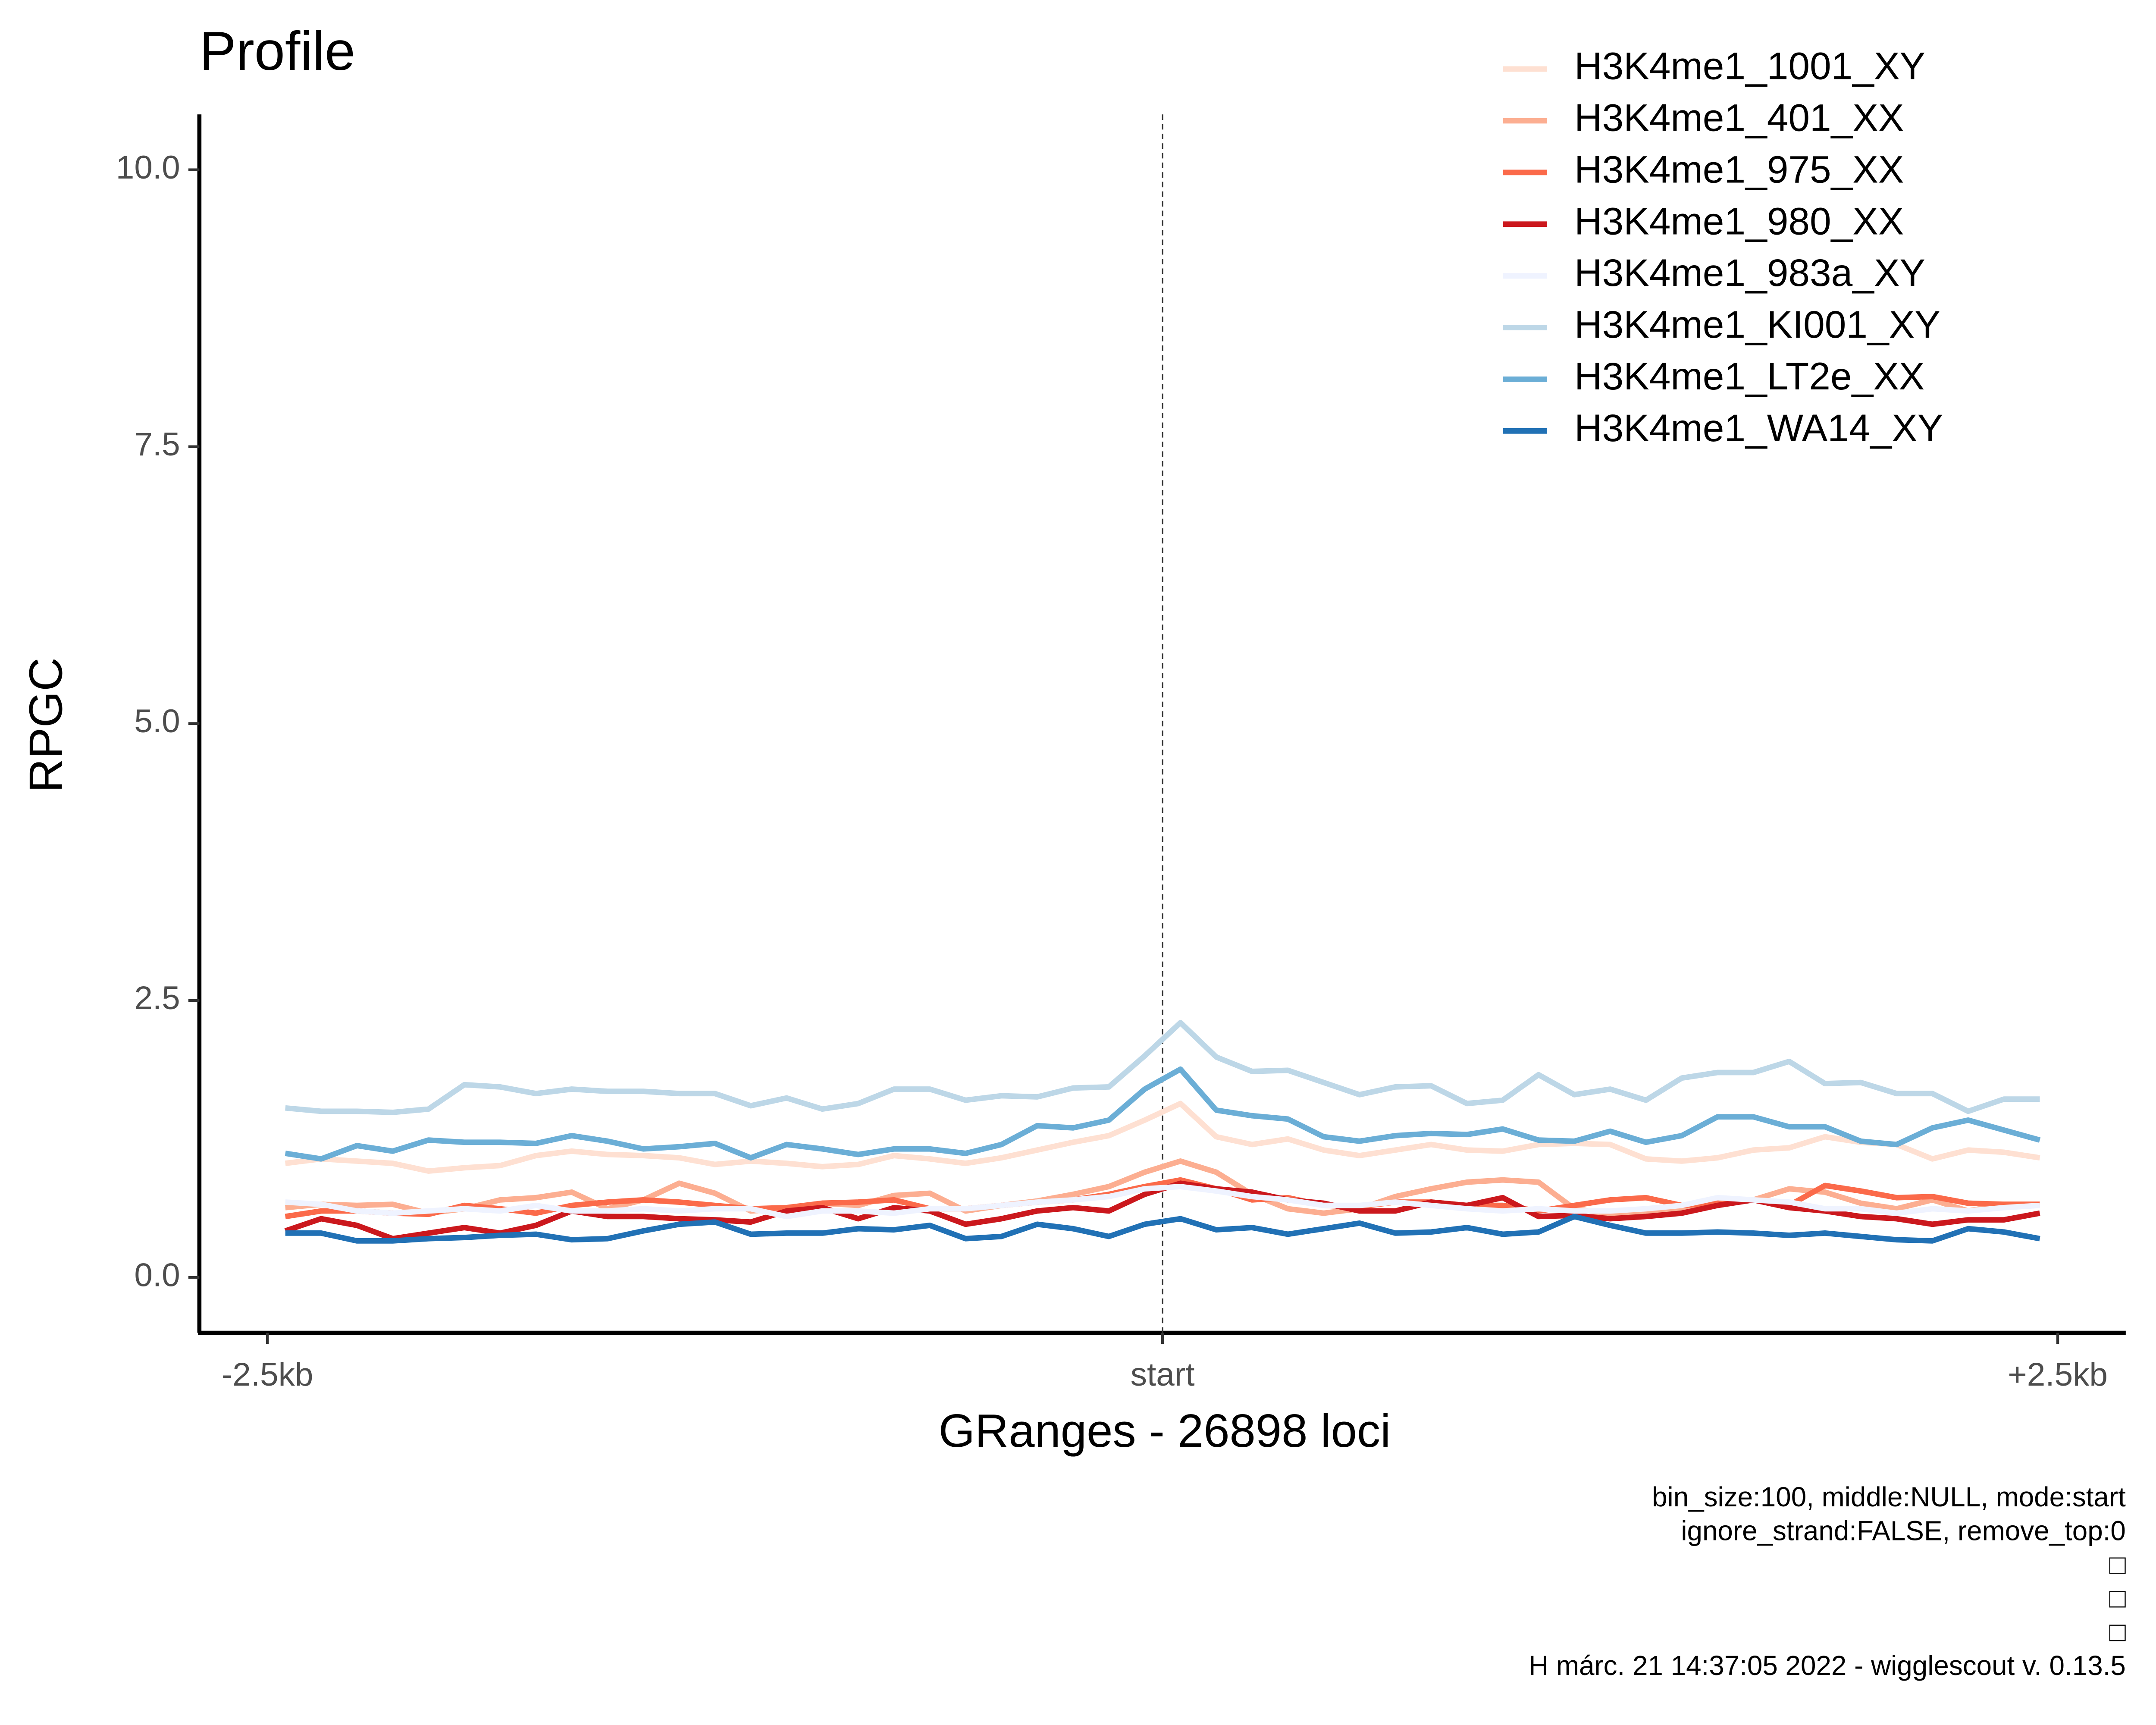  I want to click on legend-label: H3K4me1_LT2e_XX, so click(1749, 376).